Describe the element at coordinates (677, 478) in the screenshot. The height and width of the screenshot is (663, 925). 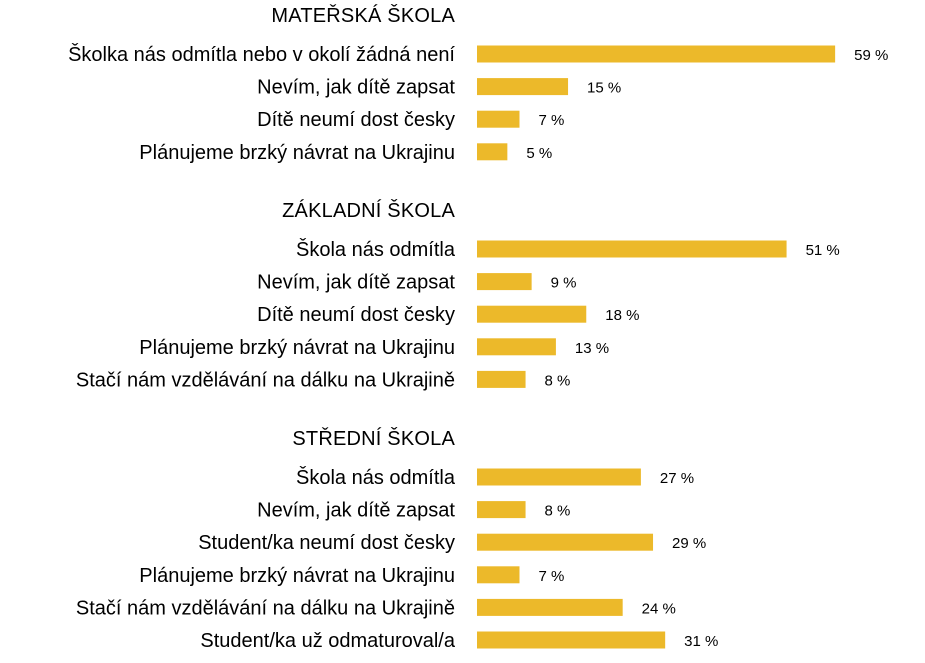
I see `value-label: 27 %` at that location.